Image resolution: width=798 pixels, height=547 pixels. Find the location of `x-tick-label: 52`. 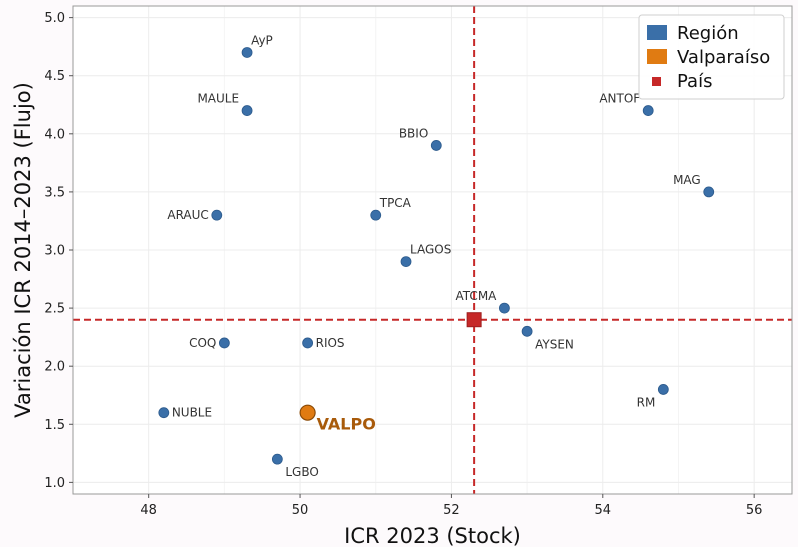

x-tick-label: 52 is located at coordinates (451, 510).